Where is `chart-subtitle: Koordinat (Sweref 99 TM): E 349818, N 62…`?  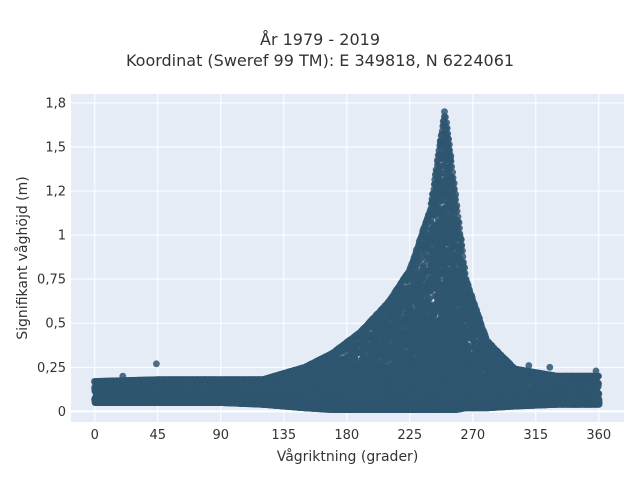
chart-subtitle: Koordinat (Sweref 99 TM): E 349818, N 62… is located at coordinates (320, 60).